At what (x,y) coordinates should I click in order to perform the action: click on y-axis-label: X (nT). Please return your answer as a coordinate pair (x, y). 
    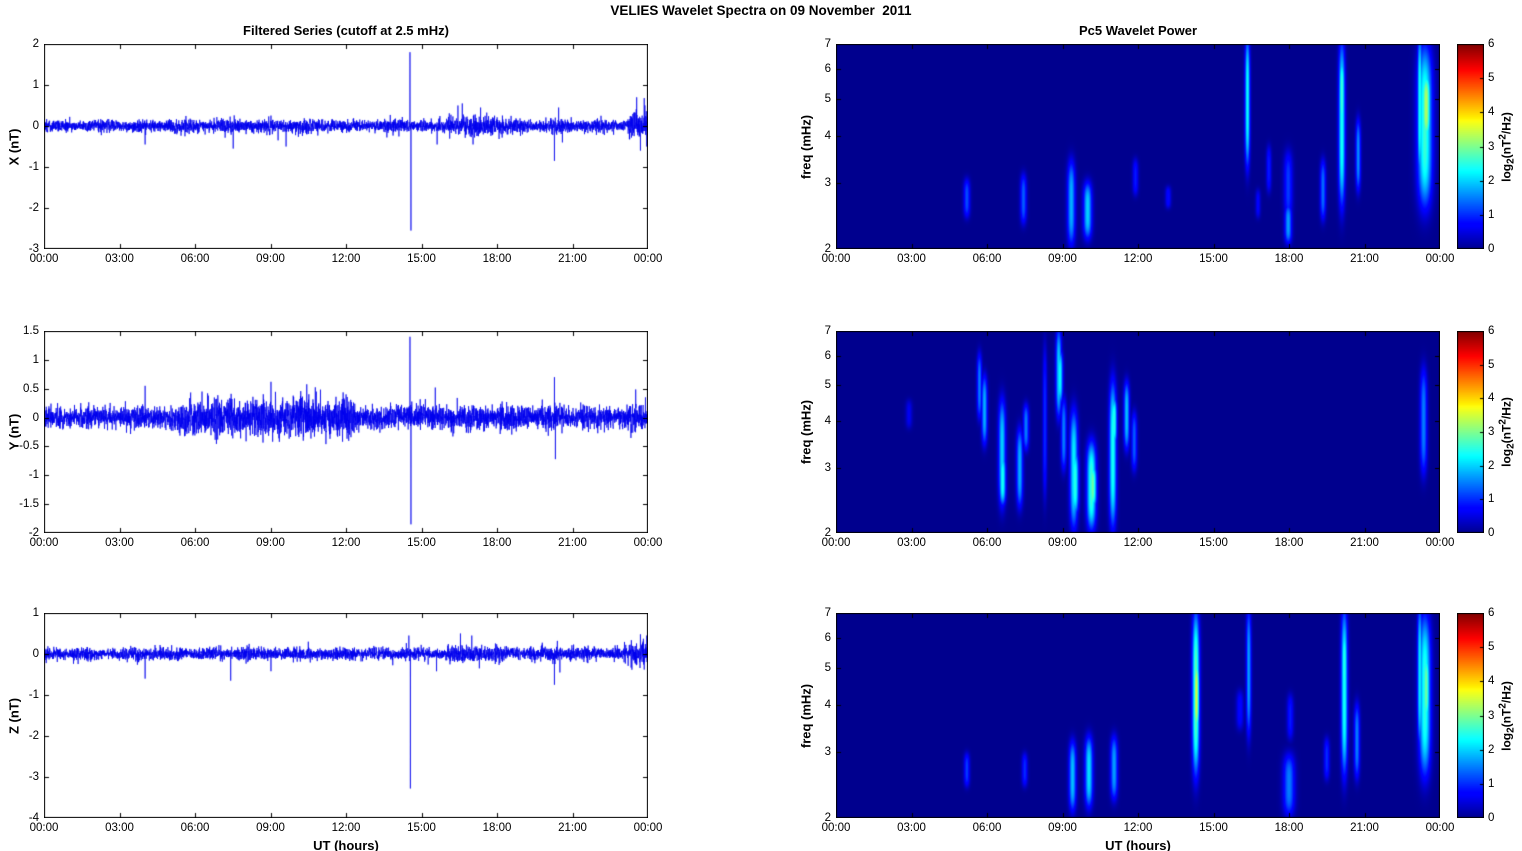
    Looking at the image, I should click on (14, 146).